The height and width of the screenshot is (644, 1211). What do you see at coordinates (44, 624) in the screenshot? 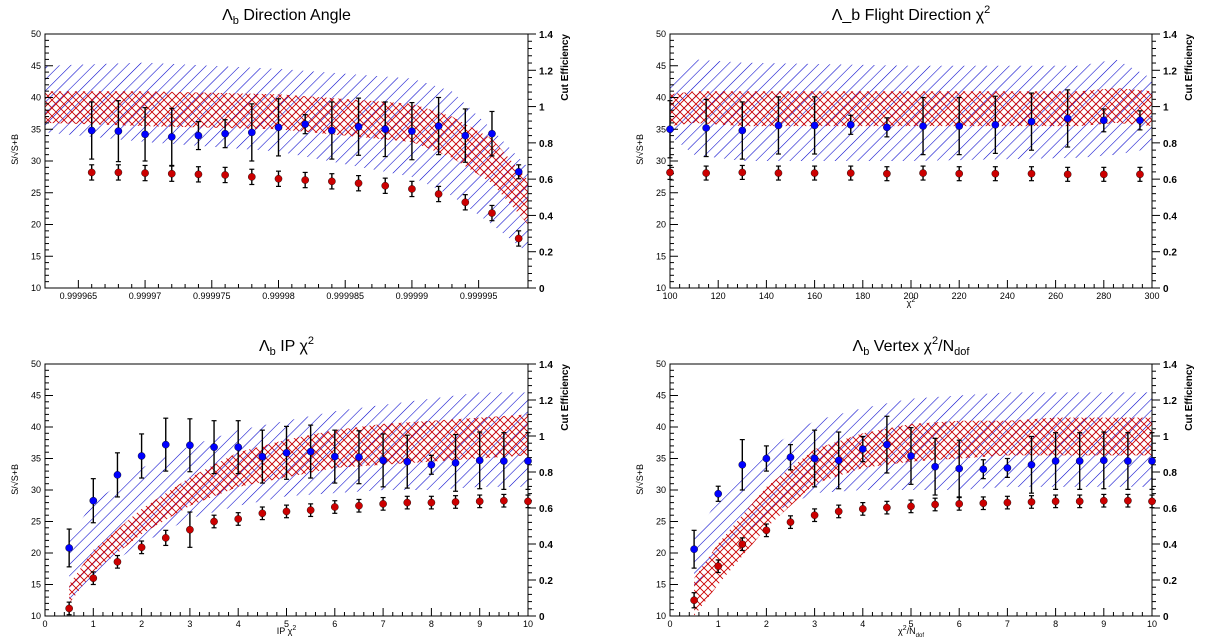
I see `x-tick-label: 0` at bounding box center [44, 624].